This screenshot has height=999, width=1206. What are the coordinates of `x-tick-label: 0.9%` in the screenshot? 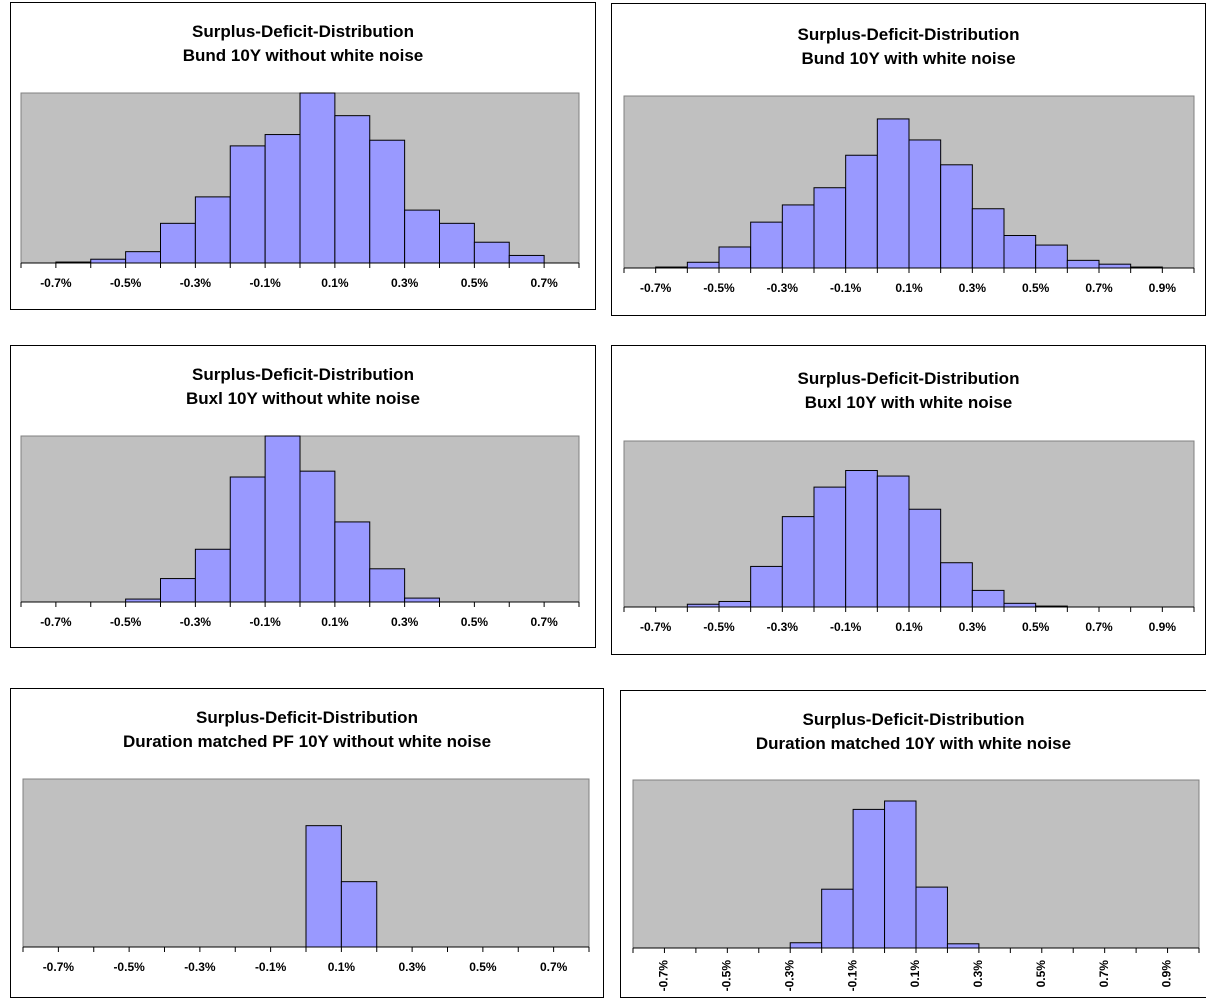 It's located at (1163, 288).